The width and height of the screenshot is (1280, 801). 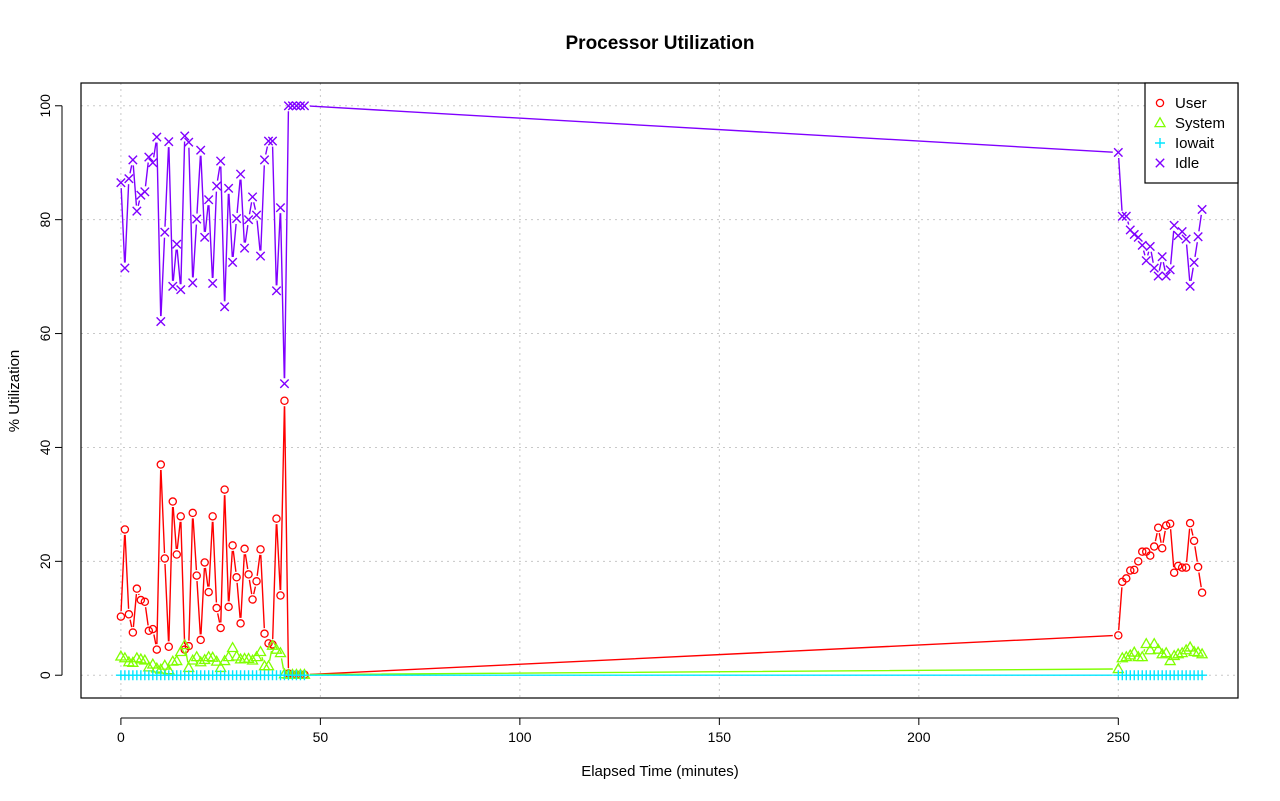 I want to click on y-axis-label: % Utilization, so click(x=14, y=391).